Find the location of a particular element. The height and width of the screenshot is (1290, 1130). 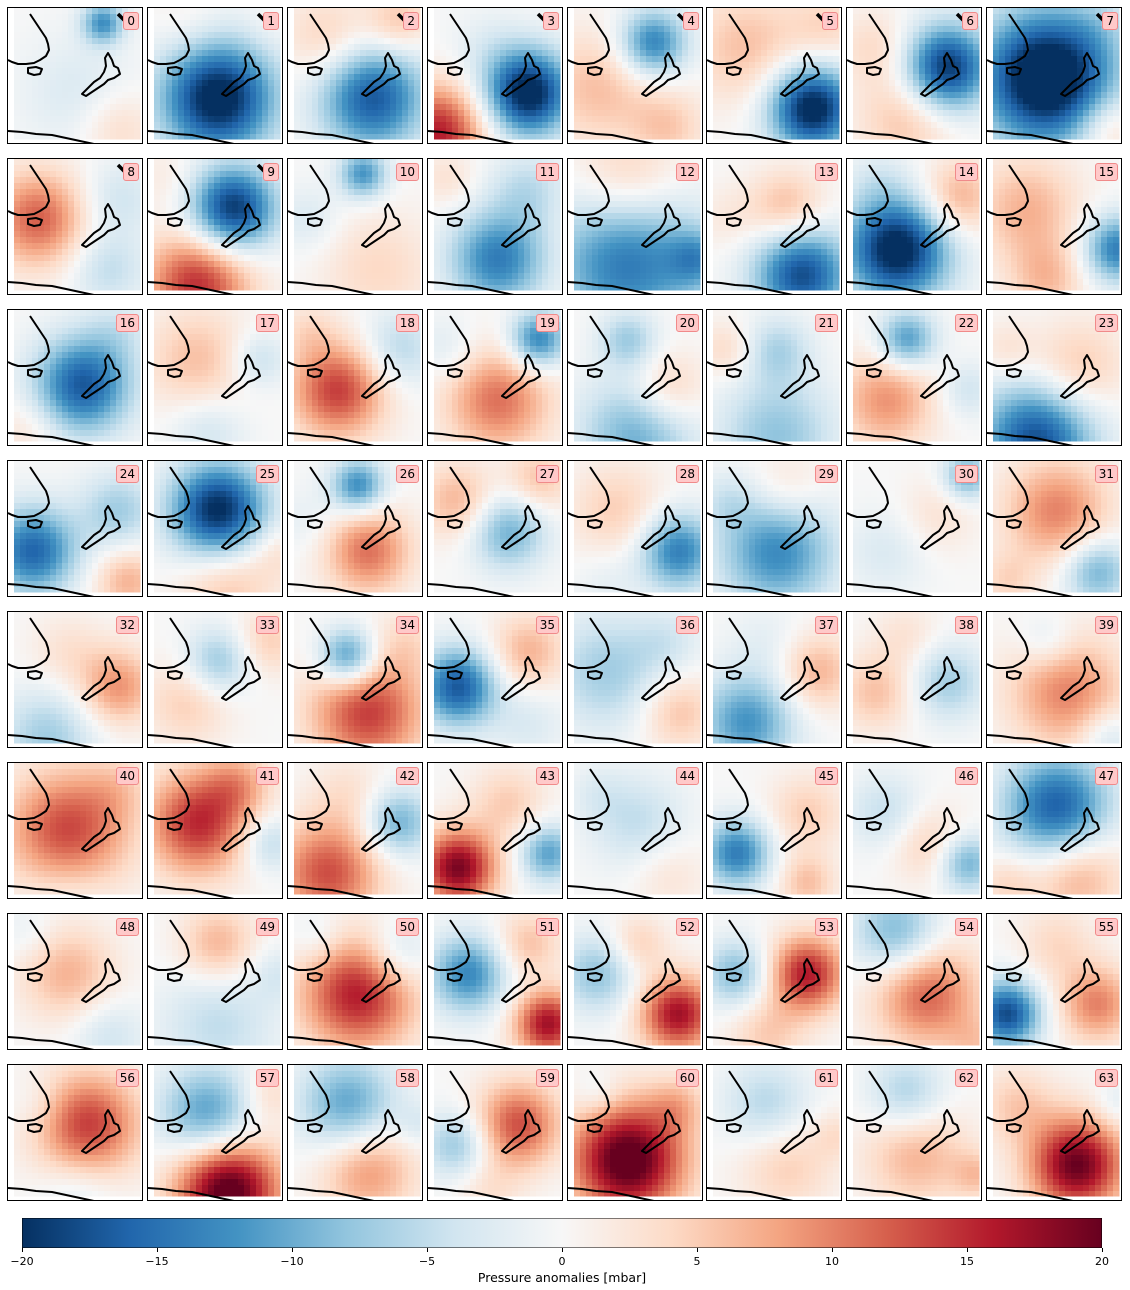

map-panel-46: 46 is located at coordinates (914, 830).